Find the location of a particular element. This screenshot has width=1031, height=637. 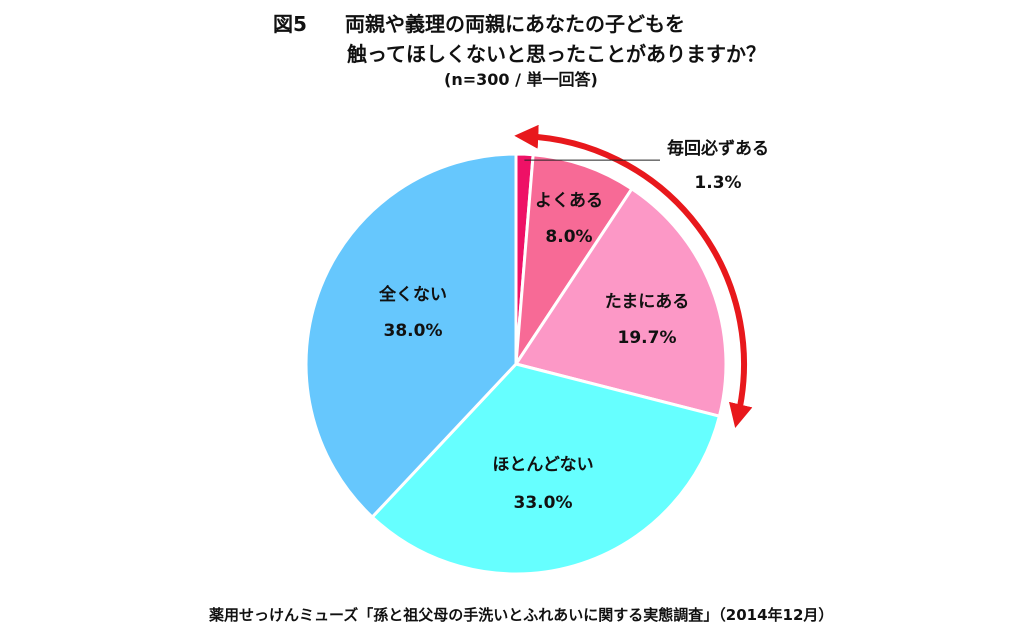

slice-value-label: 19.7% is located at coordinates (647, 338).